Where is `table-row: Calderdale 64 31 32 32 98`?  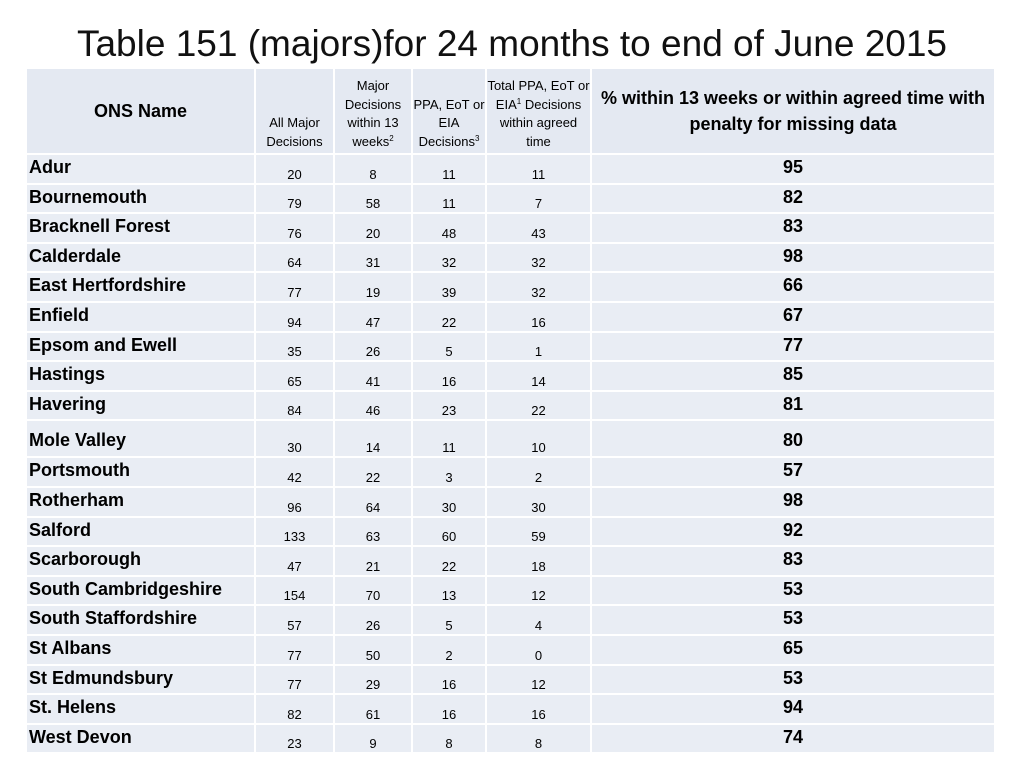 table-row: Calderdale 64 31 32 32 98 is located at coordinates (511, 258).